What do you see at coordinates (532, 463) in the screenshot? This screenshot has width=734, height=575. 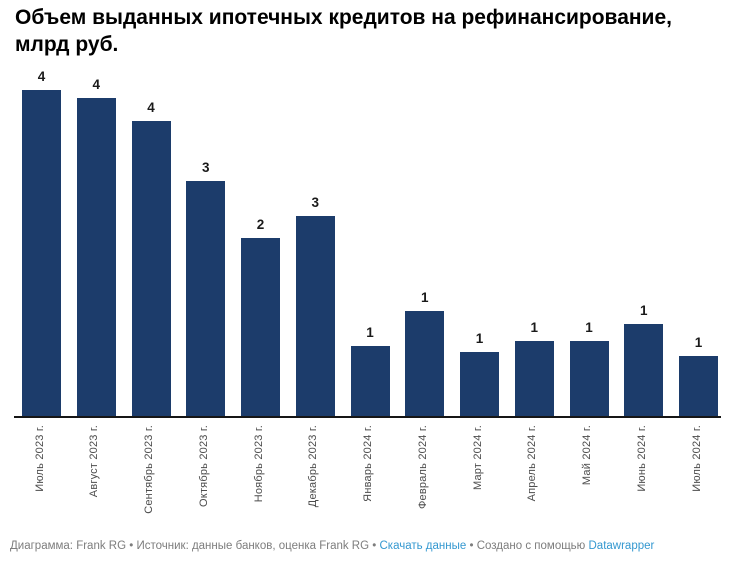 I see `x-tick-label: Апрель 2024 г.` at bounding box center [532, 463].